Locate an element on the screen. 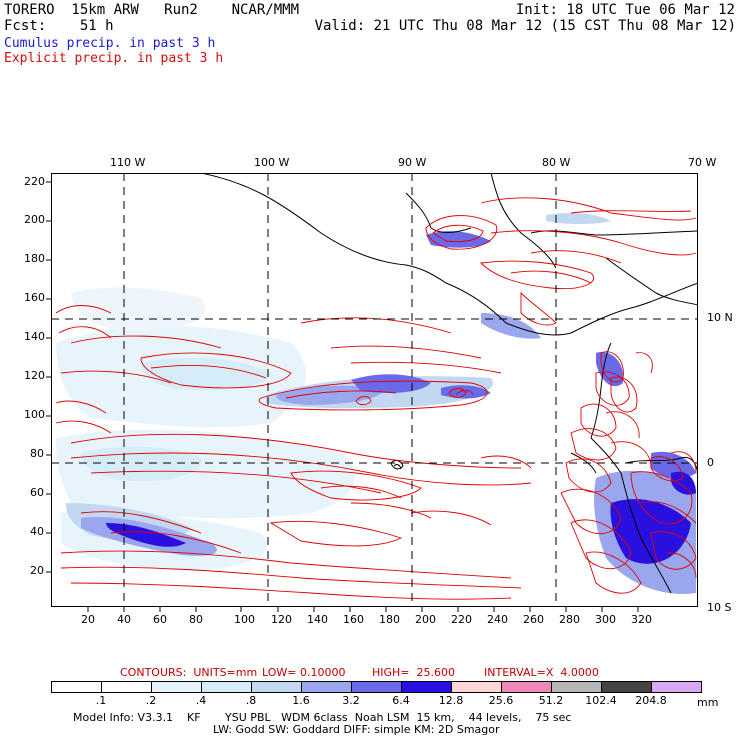 The image size is (740, 740). x-tick-label: 20 is located at coordinates (88, 619).